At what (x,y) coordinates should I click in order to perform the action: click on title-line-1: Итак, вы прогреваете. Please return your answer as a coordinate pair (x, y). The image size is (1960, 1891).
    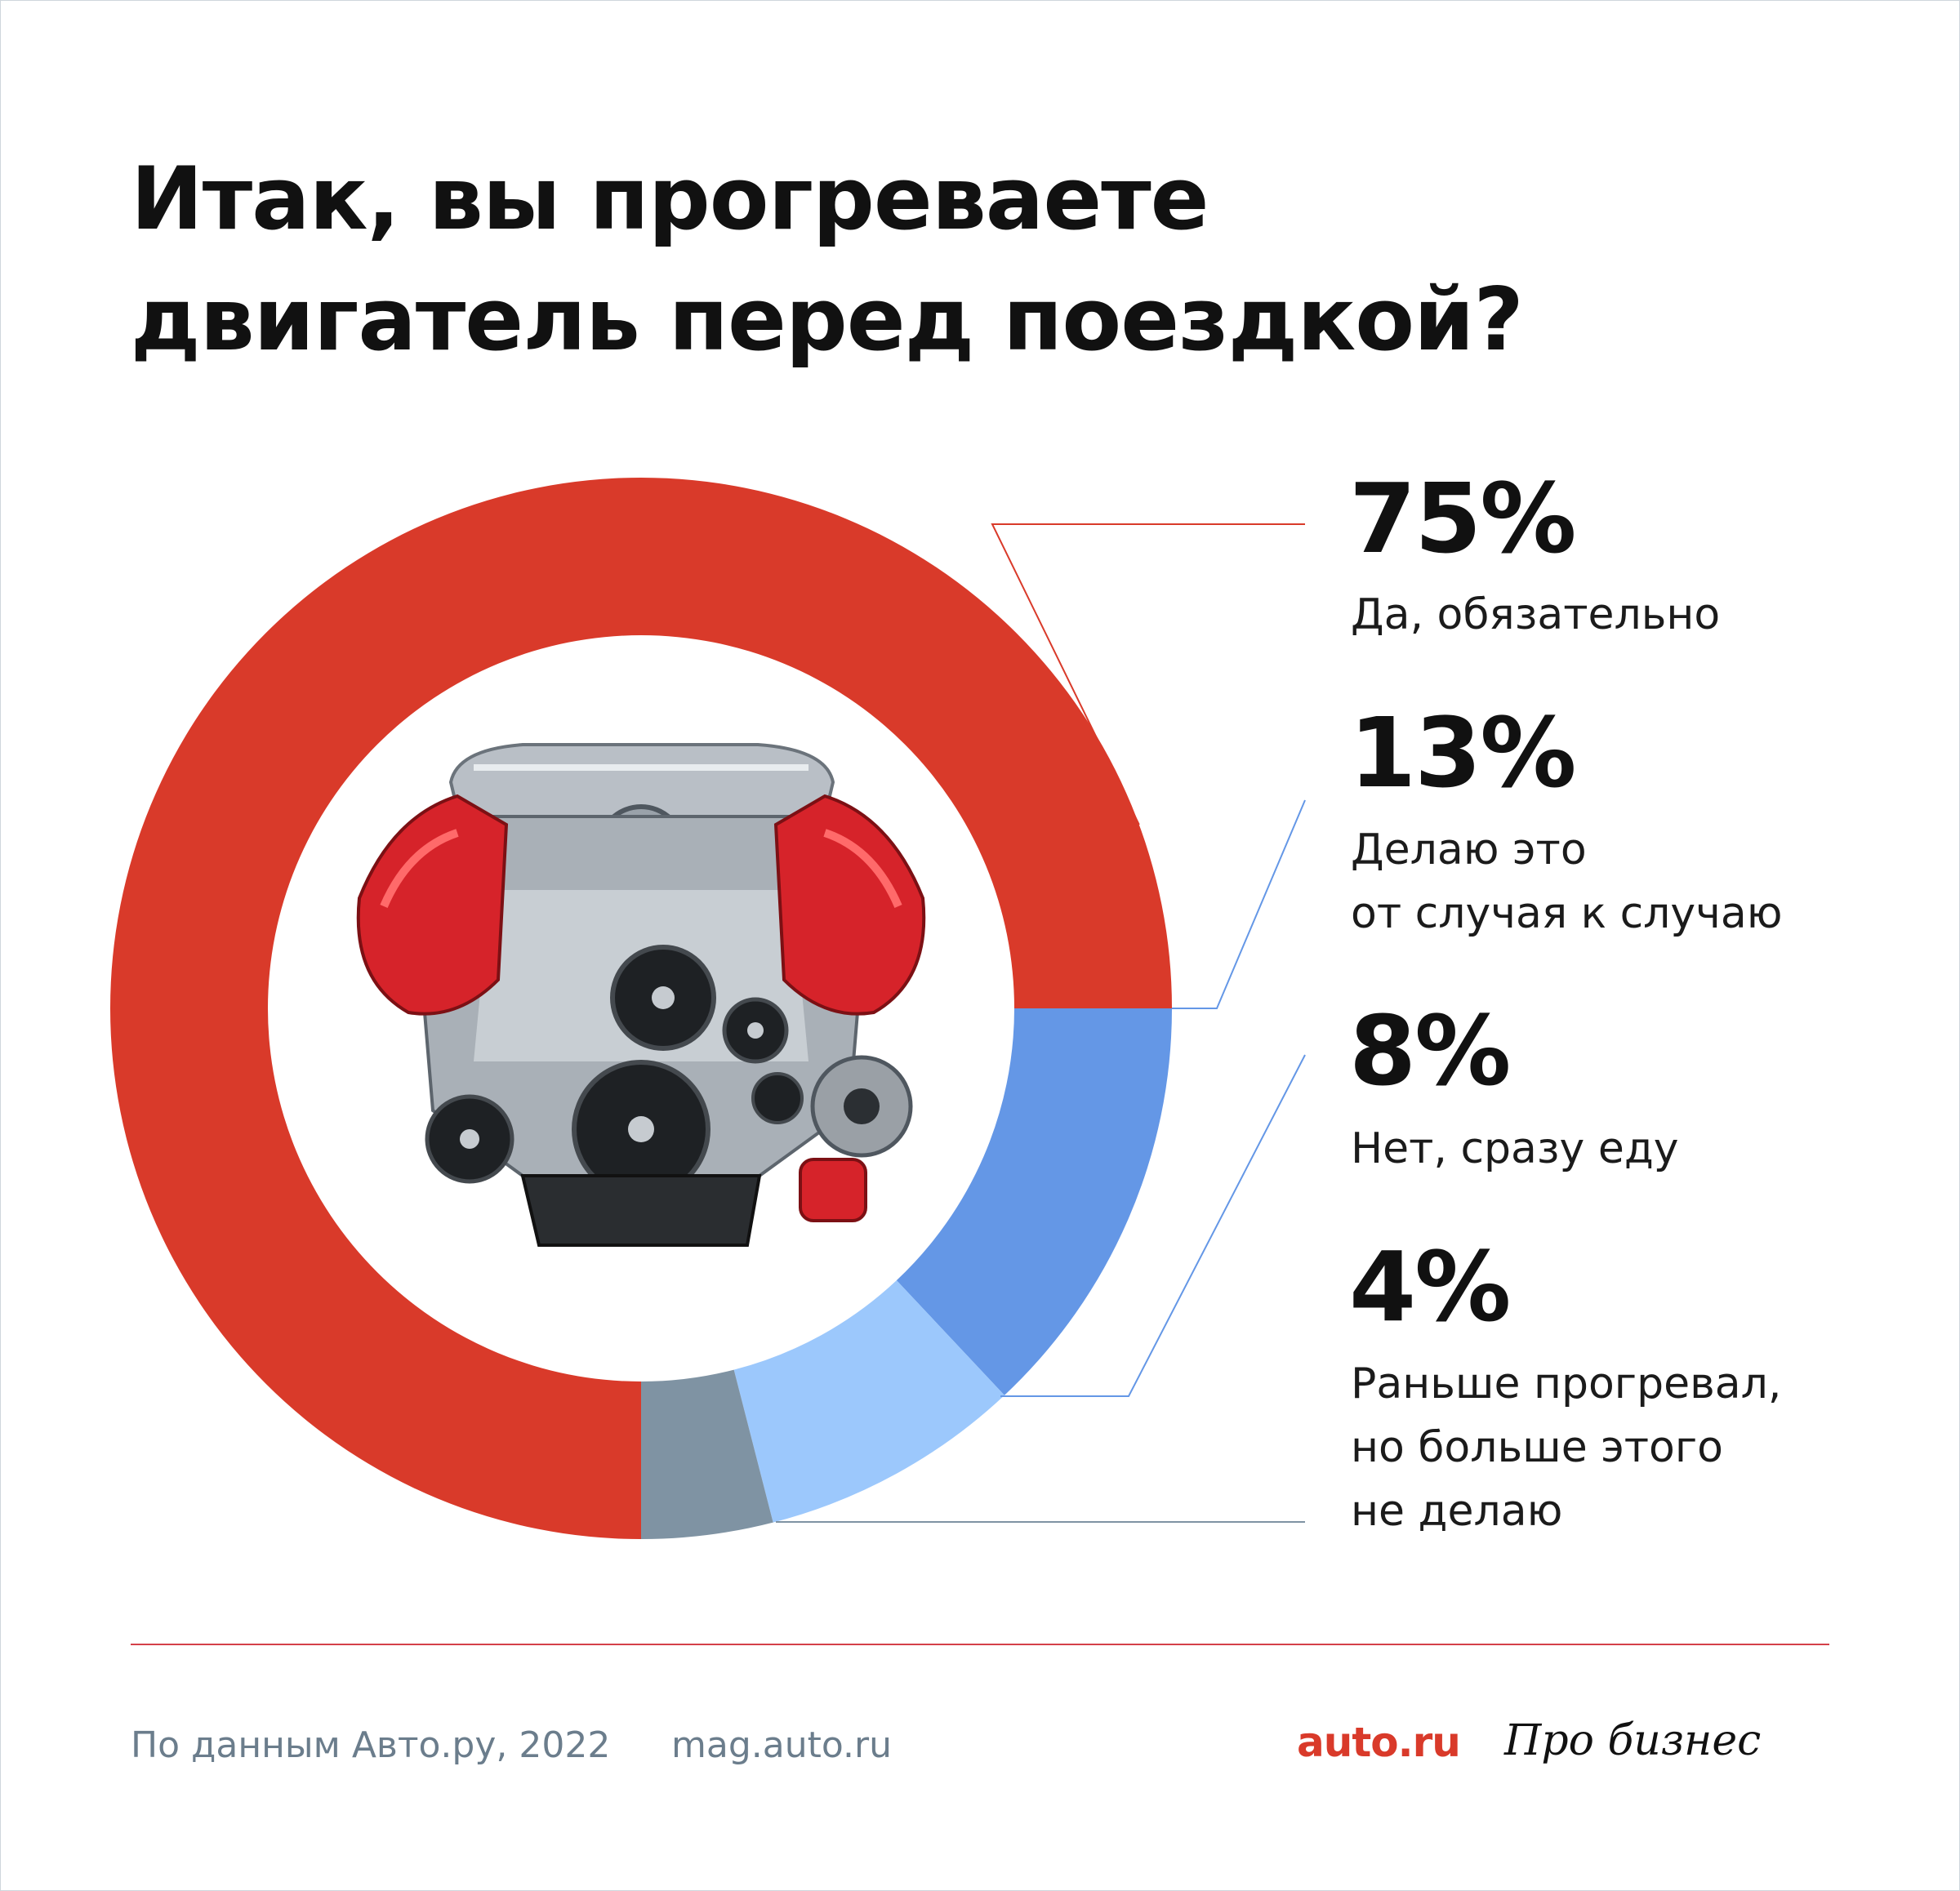
    Looking at the image, I should click on (670, 199).